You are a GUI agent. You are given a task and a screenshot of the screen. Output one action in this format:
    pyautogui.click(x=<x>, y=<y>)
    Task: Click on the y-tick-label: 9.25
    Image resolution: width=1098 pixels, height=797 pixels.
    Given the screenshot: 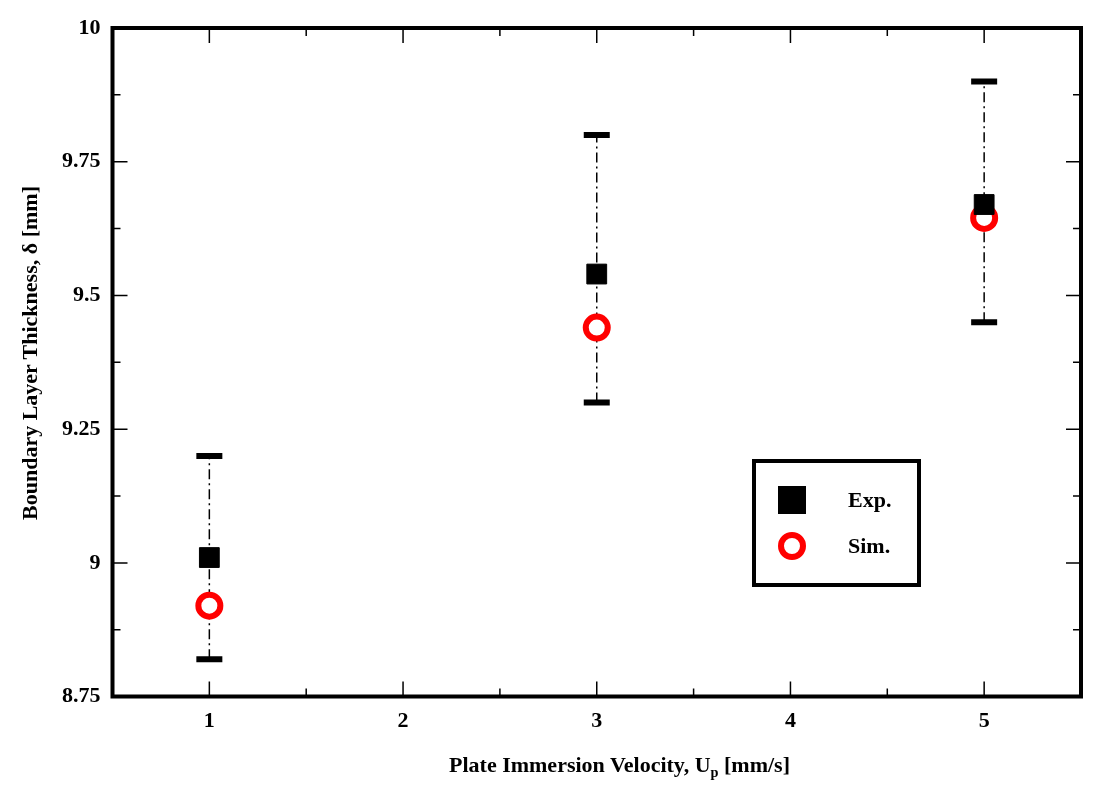 What is the action you would take?
    pyautogui.click(x=81, y=427)
    